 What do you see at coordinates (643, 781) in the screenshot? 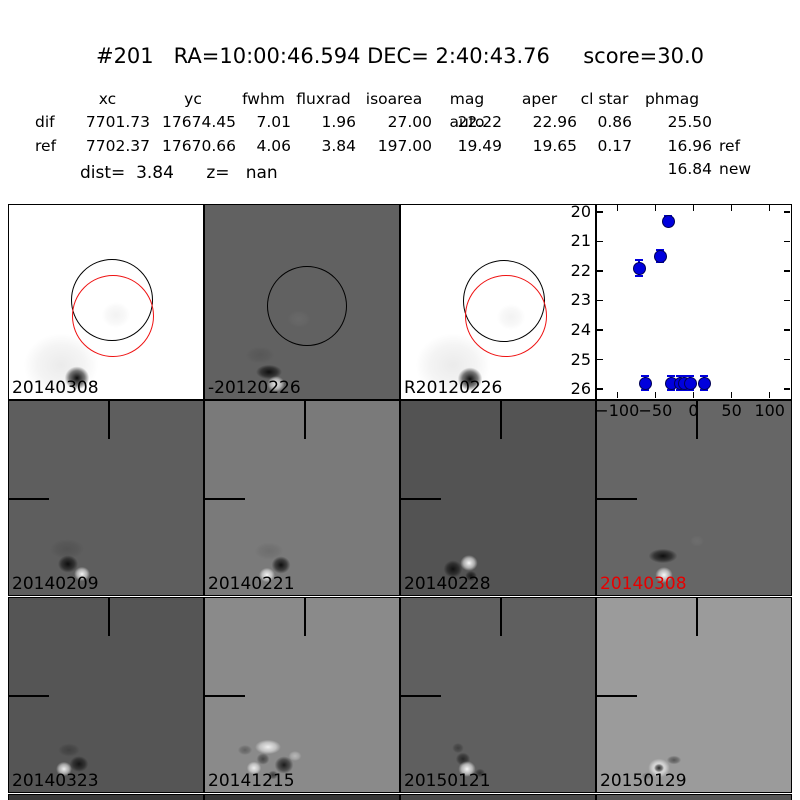
I see `panel-date-label: 20150129` at bounding box center [643, 781].